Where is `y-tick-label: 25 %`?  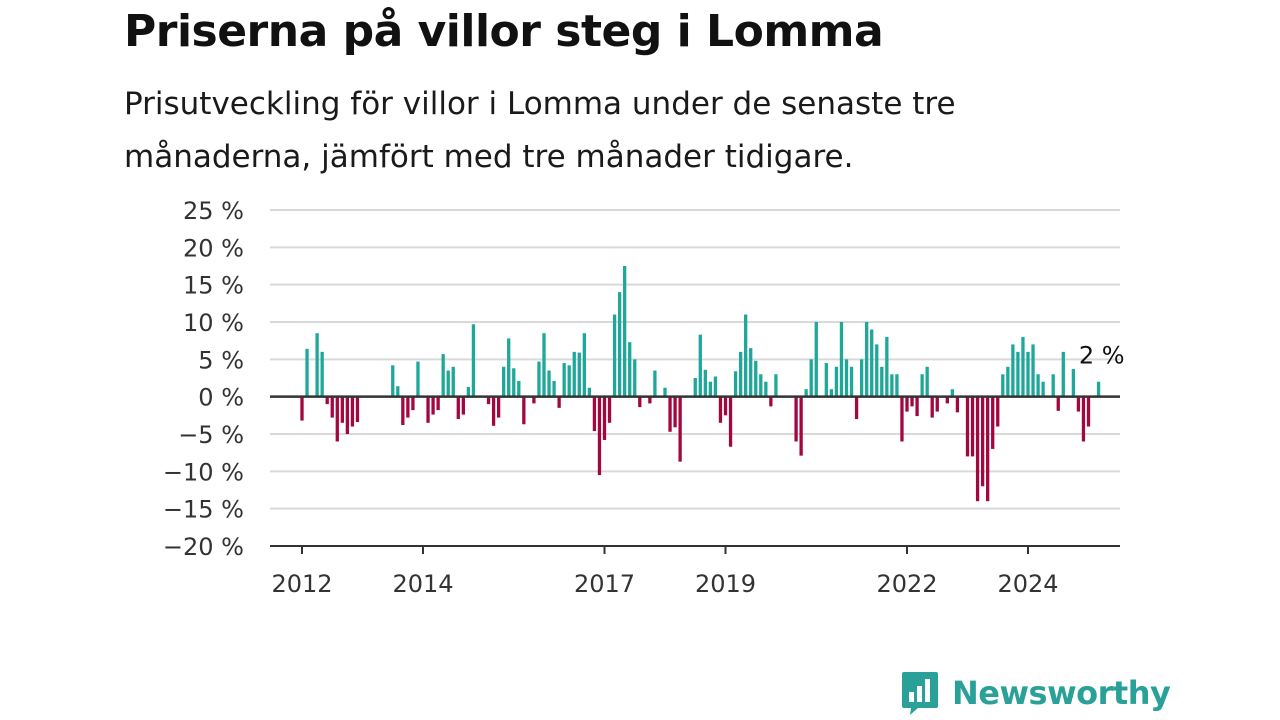
y-tick-label: 25 % is located at coordinates (213, 211).